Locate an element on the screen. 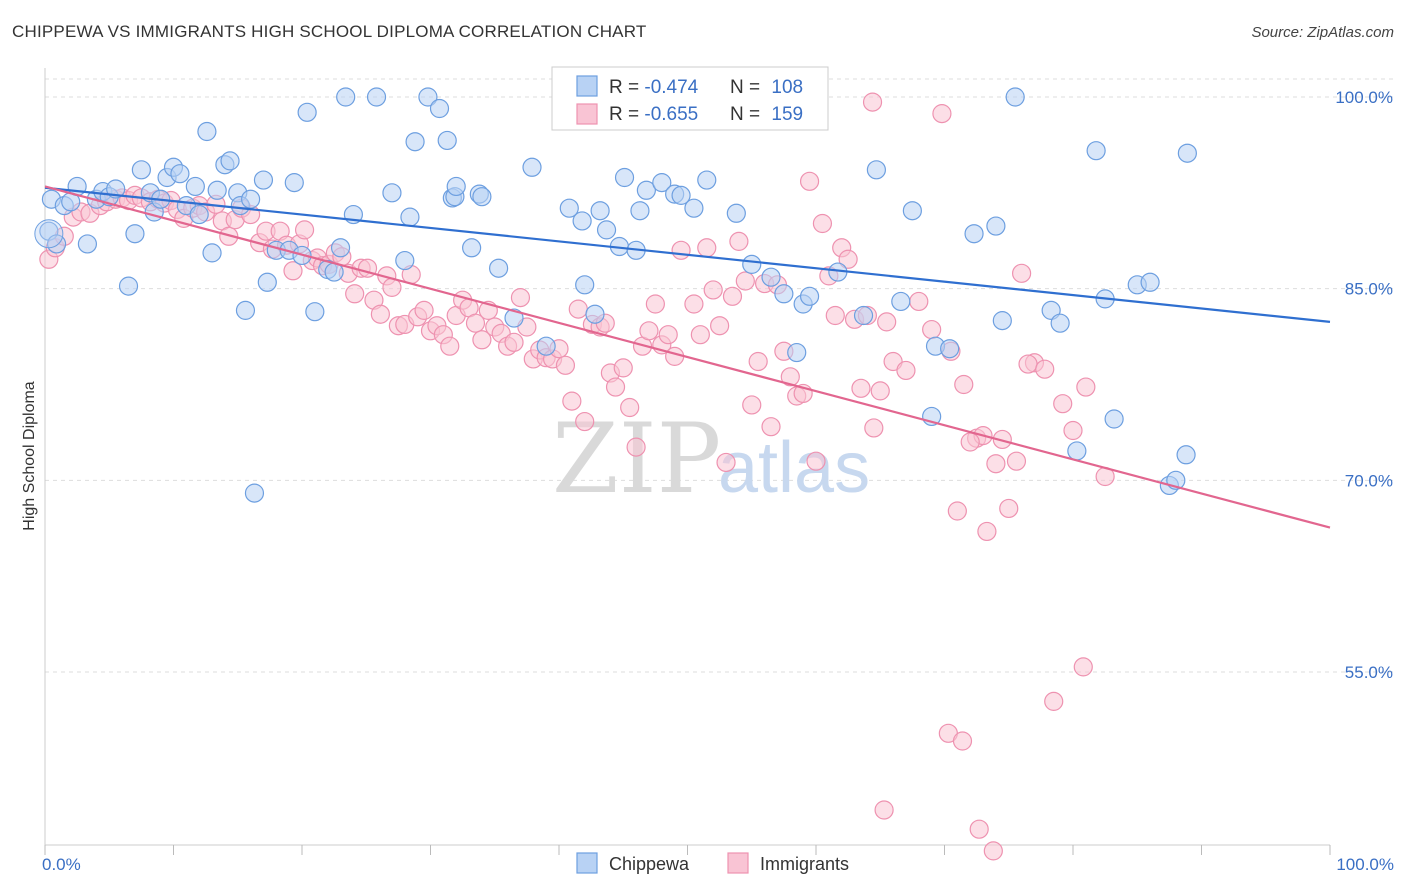 The width and height of the screenshot is (1406, 892). source-label: Source: ZipAtlas.com is located at coordinates (1322, 32).